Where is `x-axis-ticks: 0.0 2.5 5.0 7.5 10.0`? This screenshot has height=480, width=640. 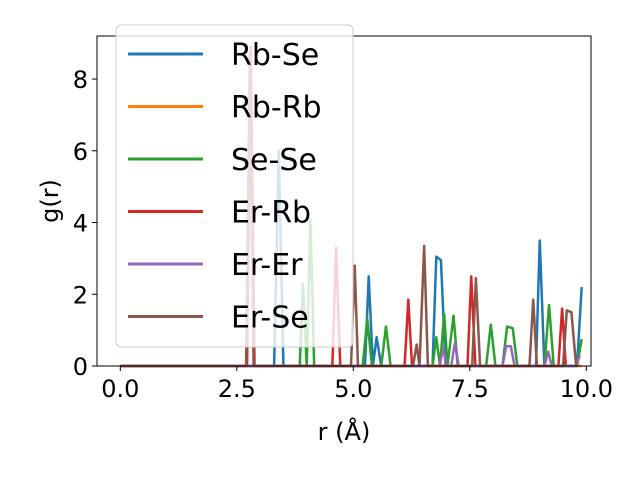
x-axis-ticks: 0.0 2.5 5.0 7.5 10.0 is located at coordinates (357, 384).